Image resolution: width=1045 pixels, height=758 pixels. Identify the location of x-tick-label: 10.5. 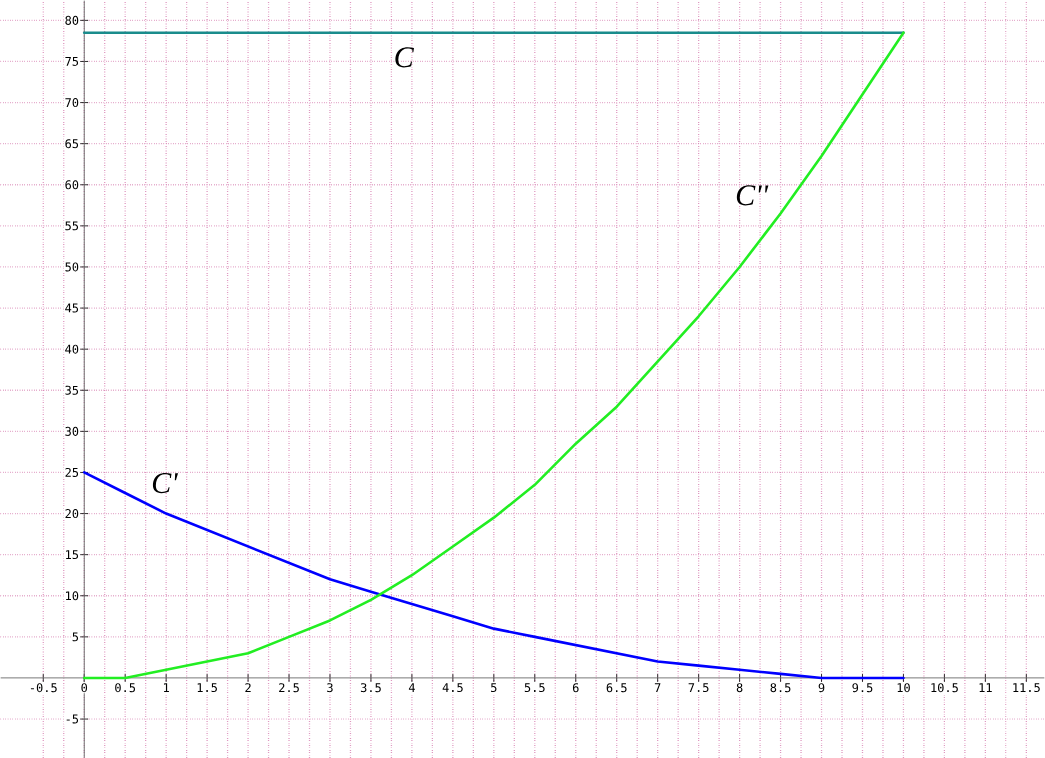
(944, 687).